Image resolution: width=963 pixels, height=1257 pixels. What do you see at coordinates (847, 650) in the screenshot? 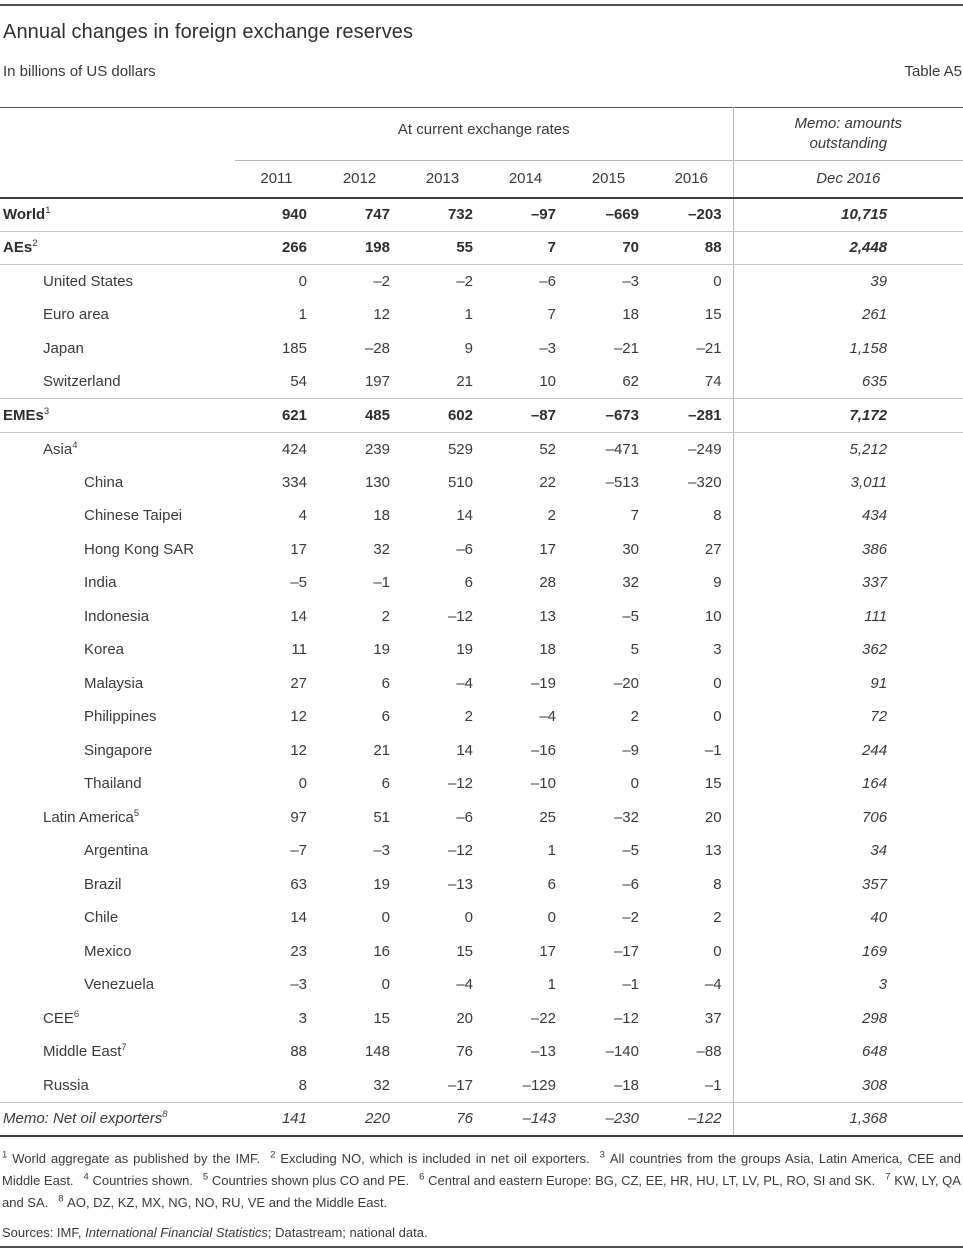
I see `memo-value-cell: 362` at bounding box center [847, 650].